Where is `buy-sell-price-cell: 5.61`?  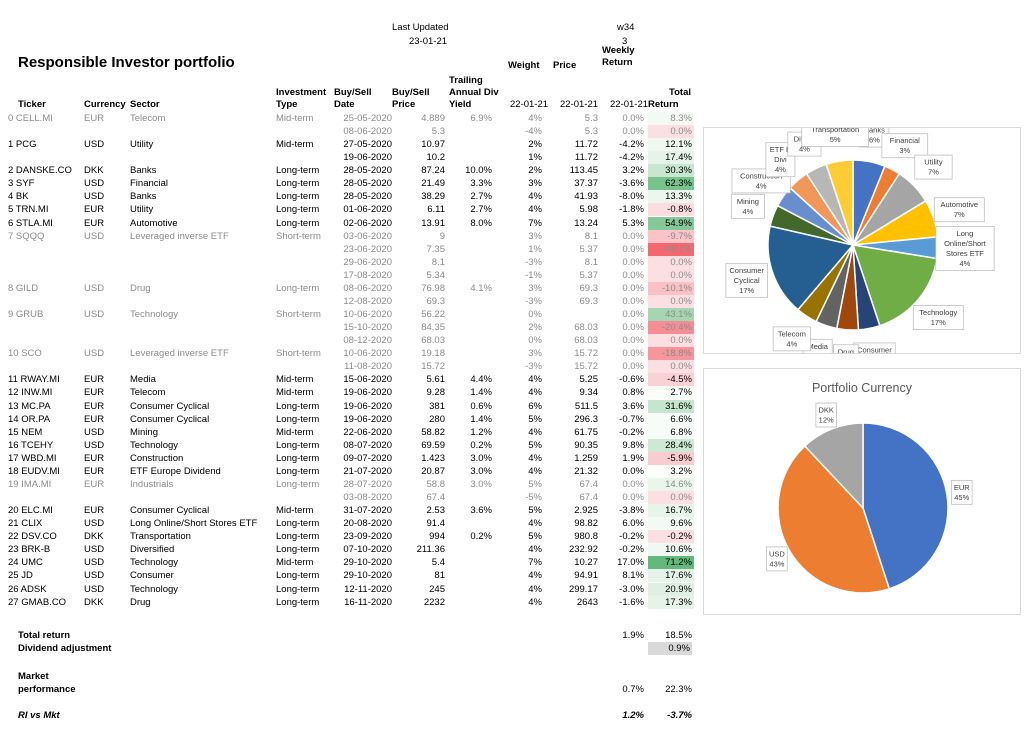 buy-sell-price-cell: 5.61 is located at coordinates (436, 380).